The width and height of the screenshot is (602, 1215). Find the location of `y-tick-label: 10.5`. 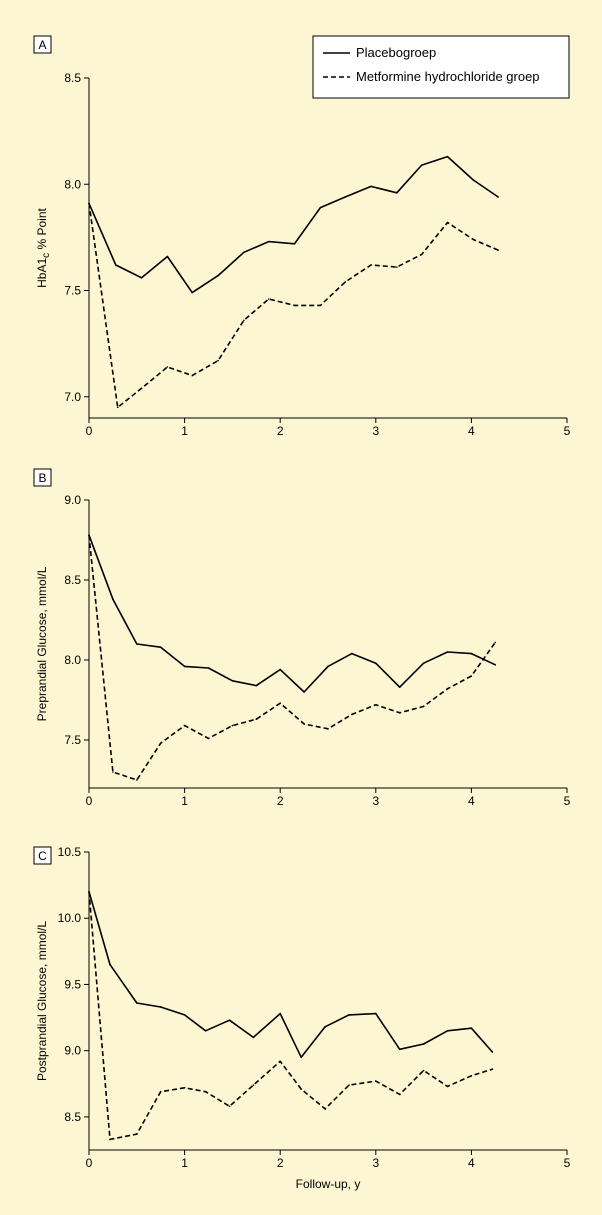

y-tick-label: 10.5 is located at coordinates (70, 852).